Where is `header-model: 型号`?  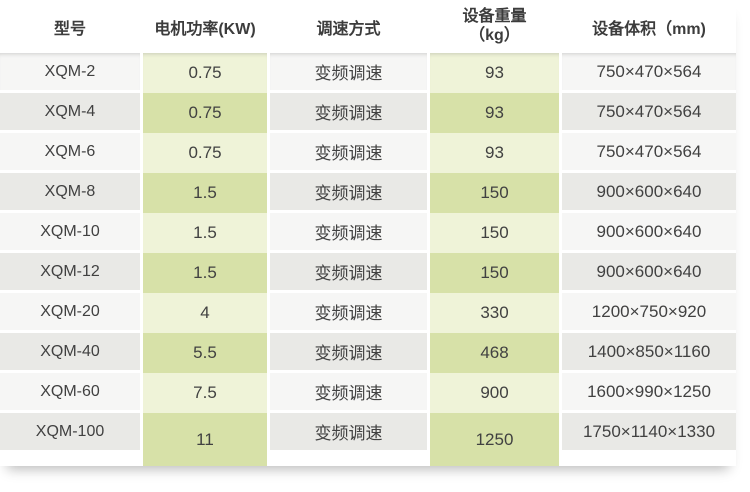 header-model: 型号 is located at coordinates (71, 26).